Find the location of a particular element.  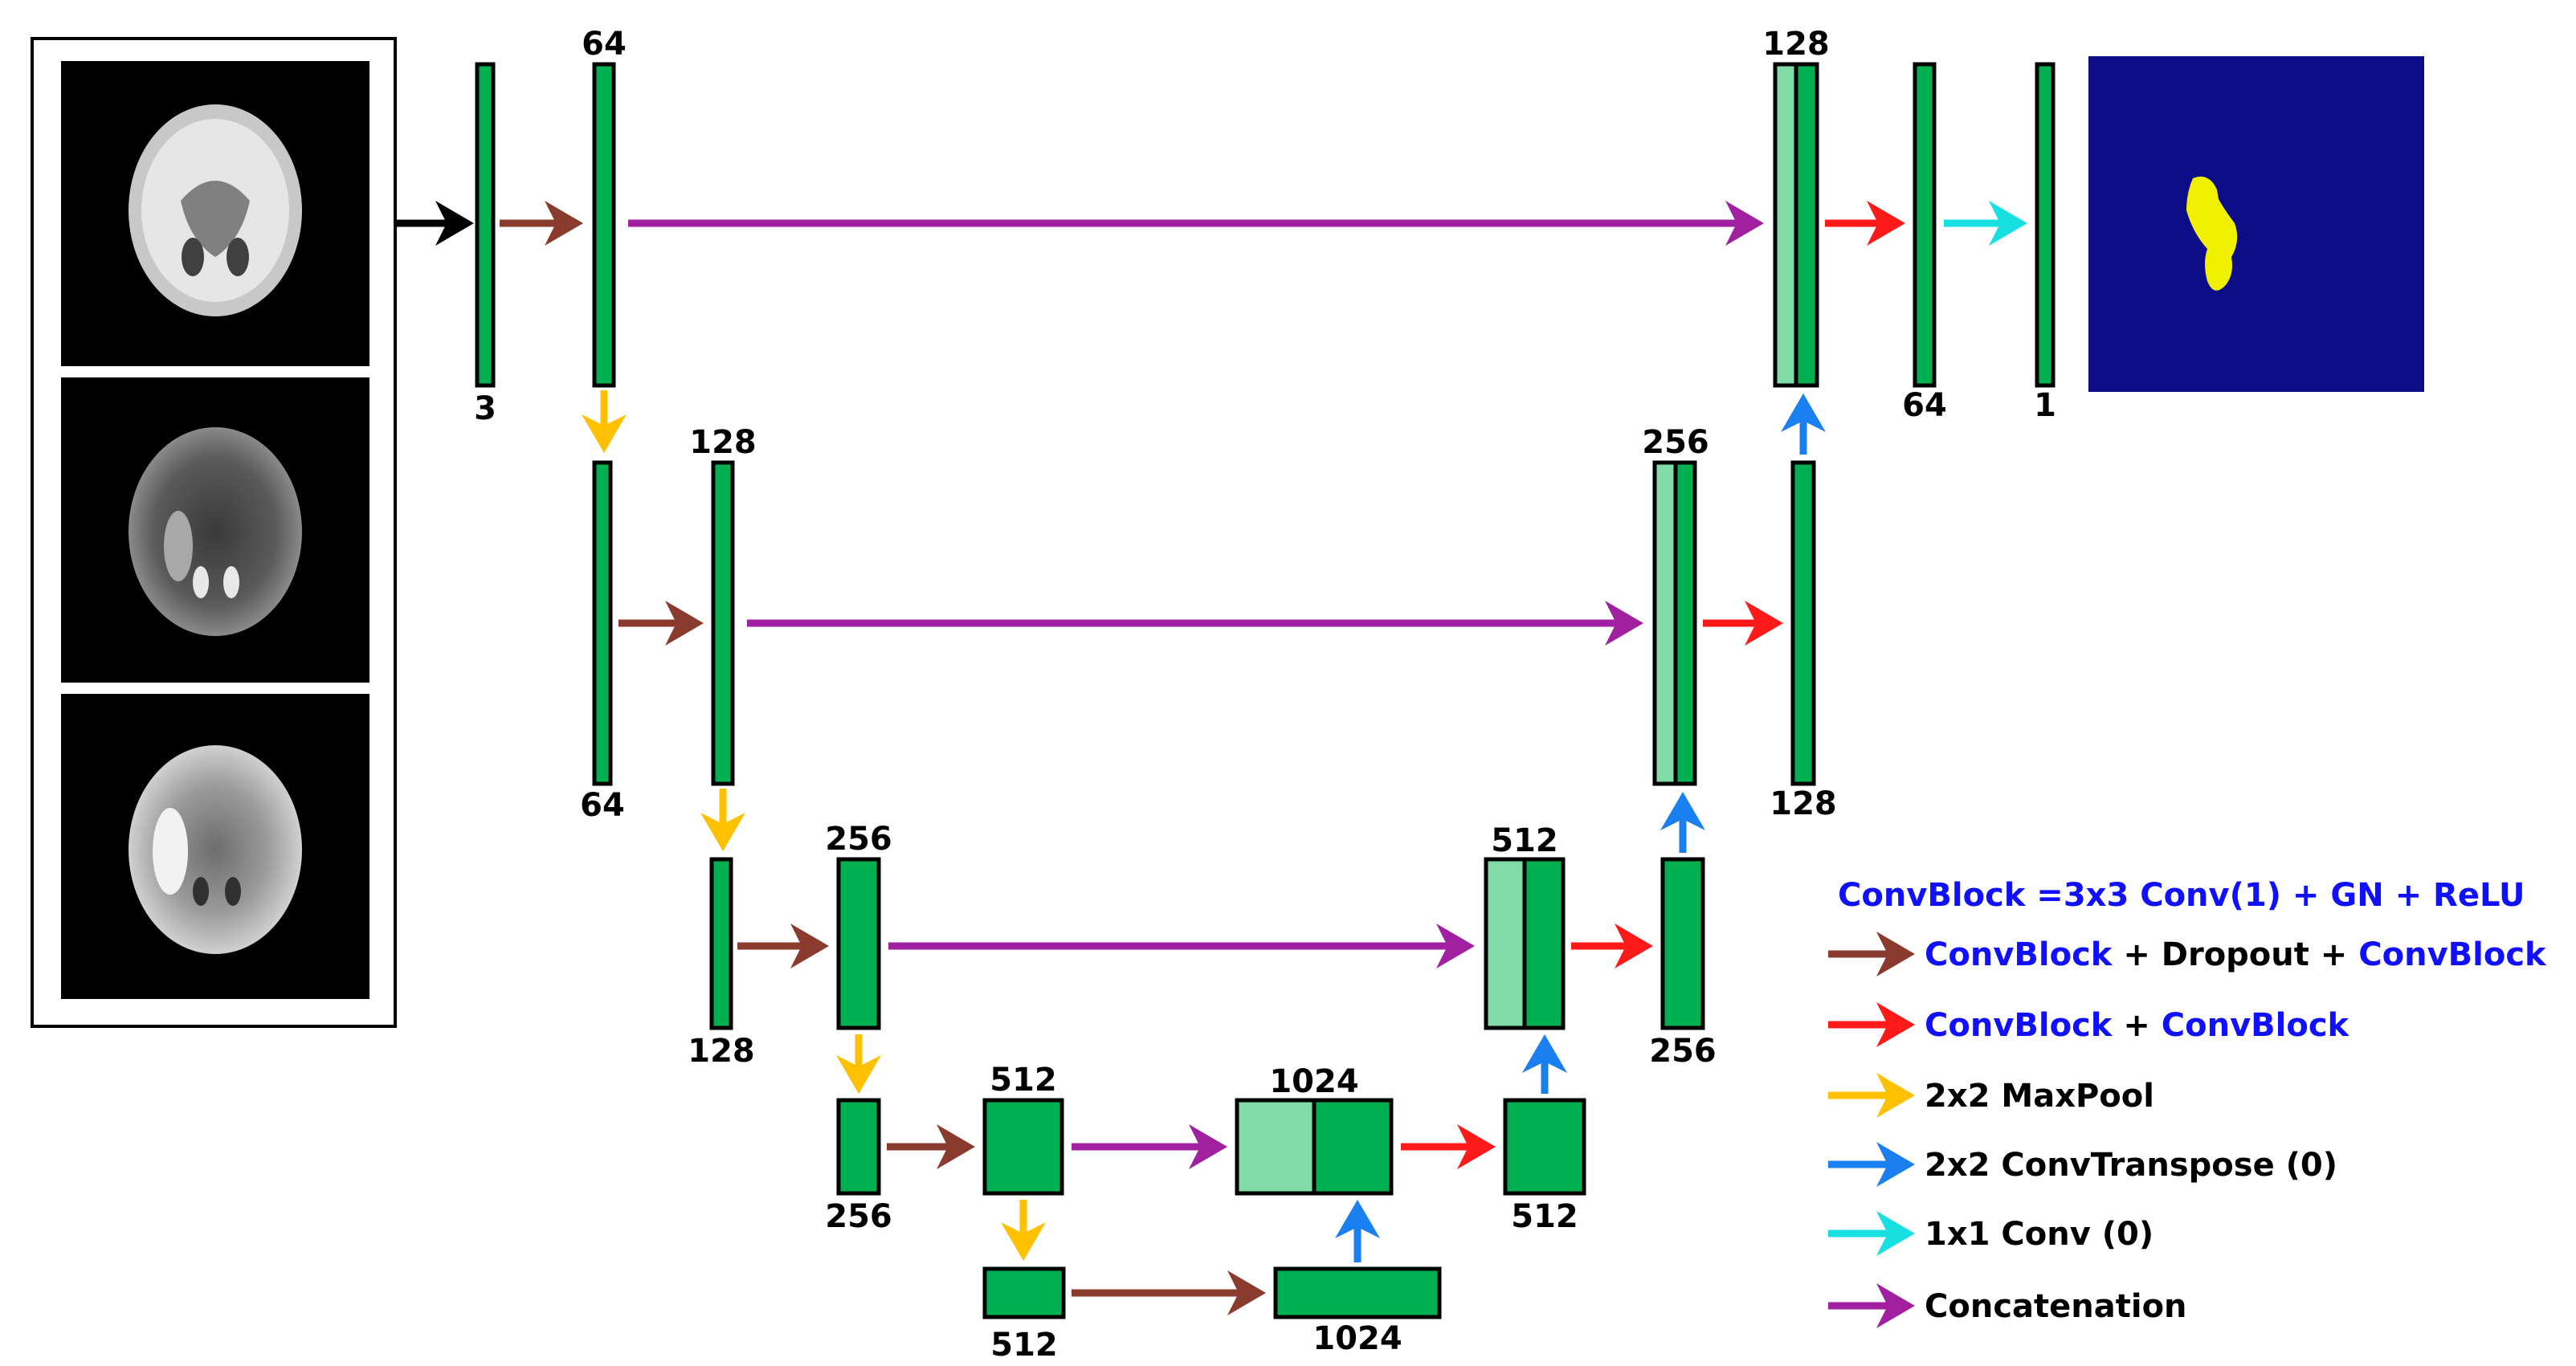

dec1-feature-map is located at coordinates (1925, 225).